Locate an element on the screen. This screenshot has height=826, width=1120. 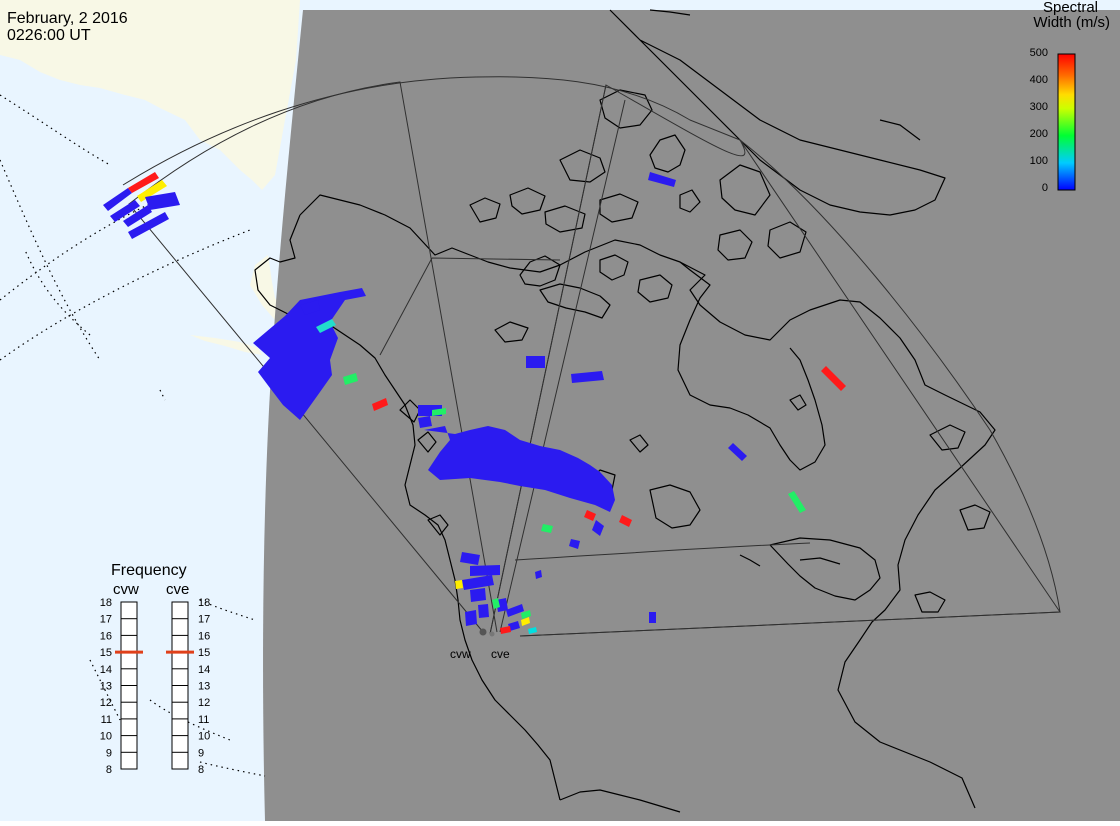
time-label: 0226:00 UT is located at coordinates (49, 35).